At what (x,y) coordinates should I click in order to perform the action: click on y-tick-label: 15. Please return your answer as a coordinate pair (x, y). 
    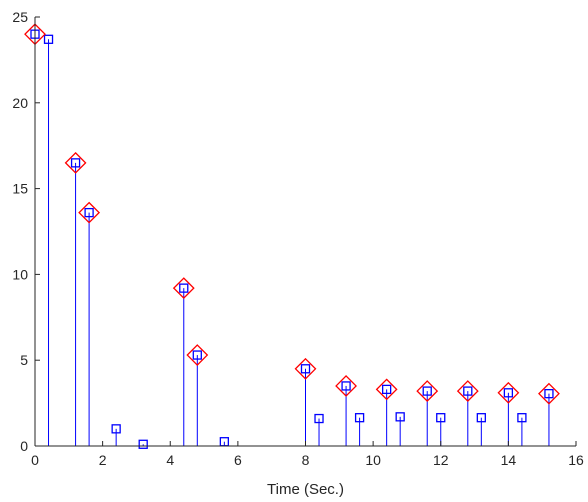
    Looking at the image, I should click on (20, 189).